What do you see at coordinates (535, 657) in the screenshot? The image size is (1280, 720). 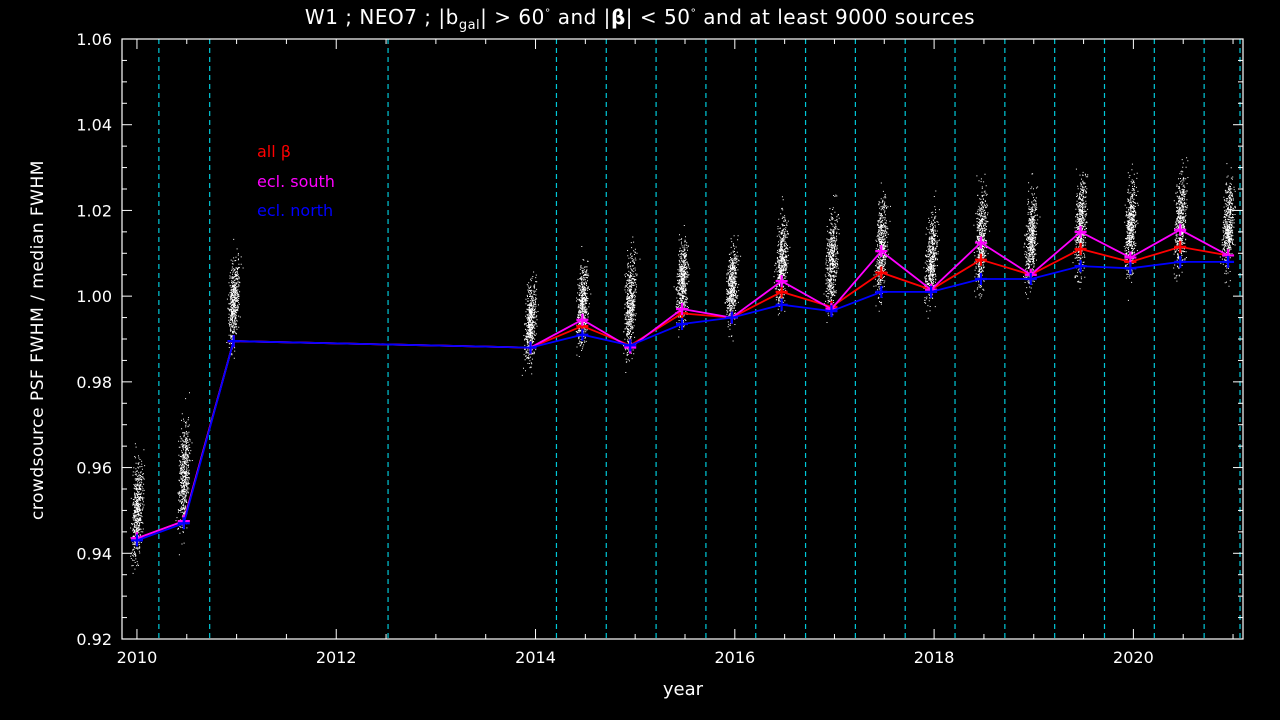 I see `x-tick-label: 2014` at bounding box center [535, 657].